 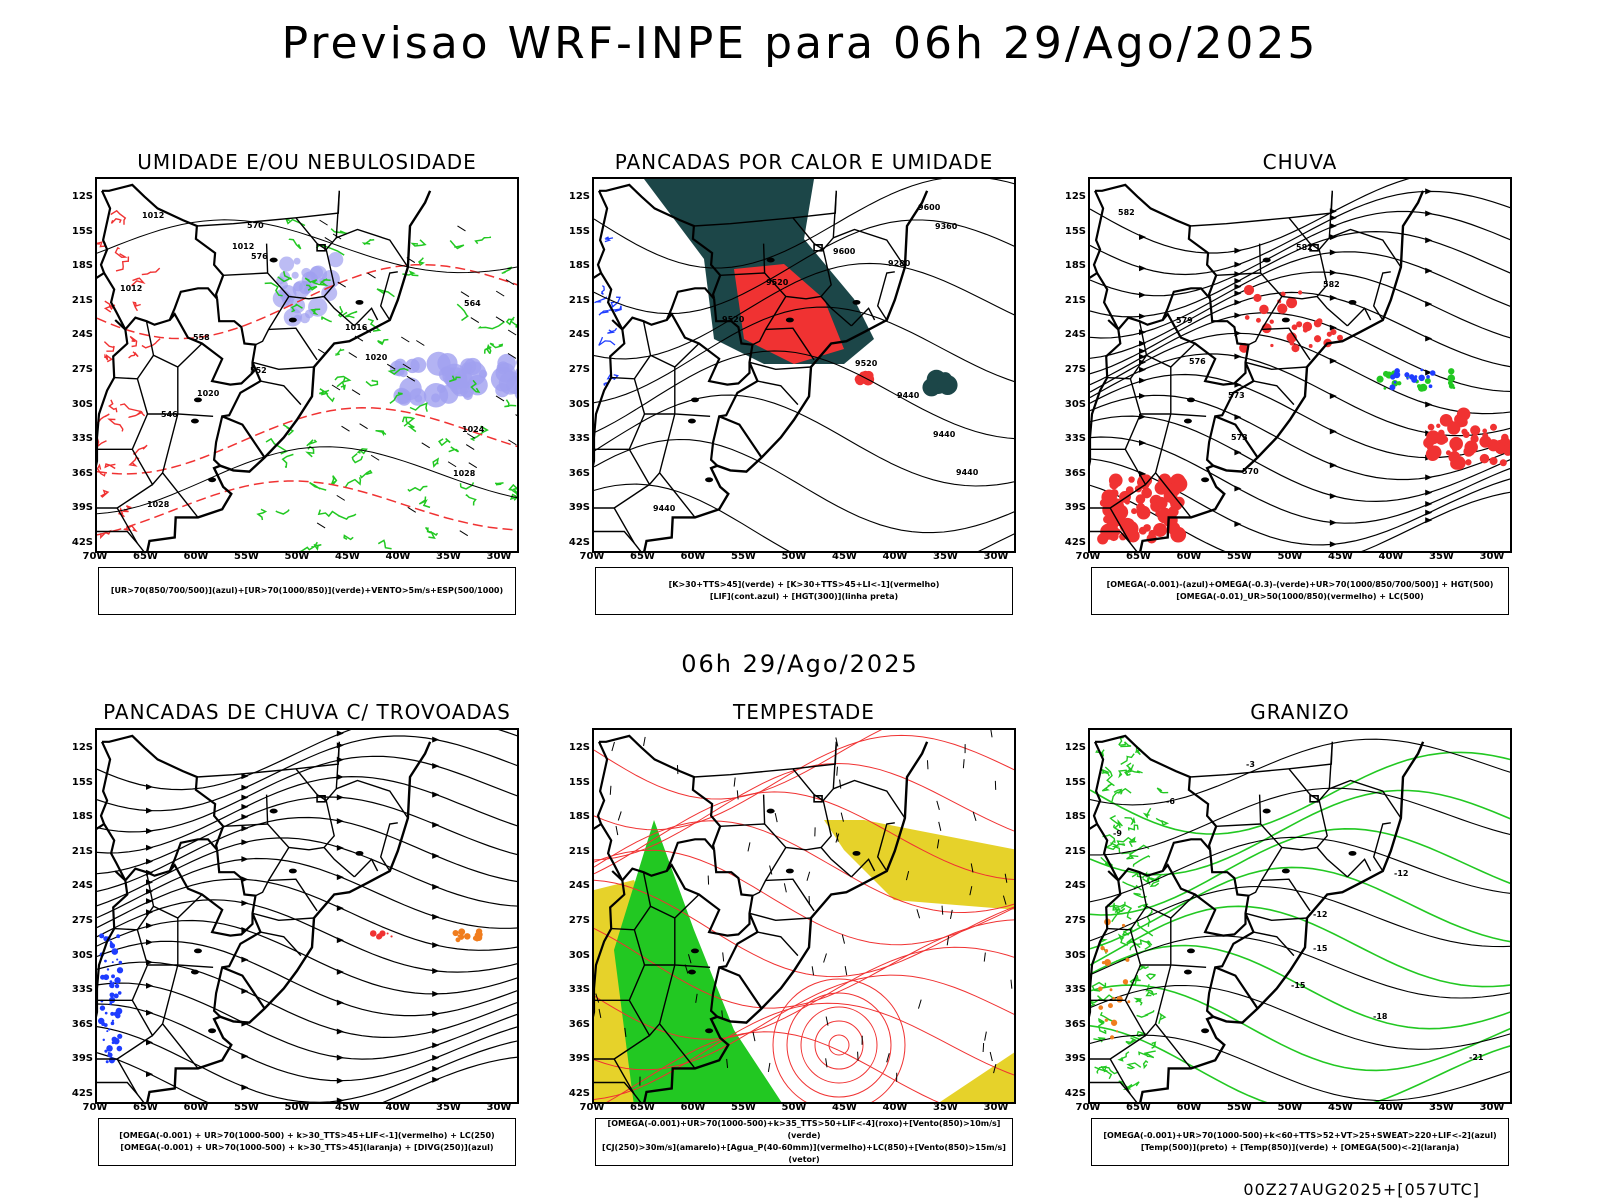 I want to click on contour-label: 576, so click(x=1197, y=361).